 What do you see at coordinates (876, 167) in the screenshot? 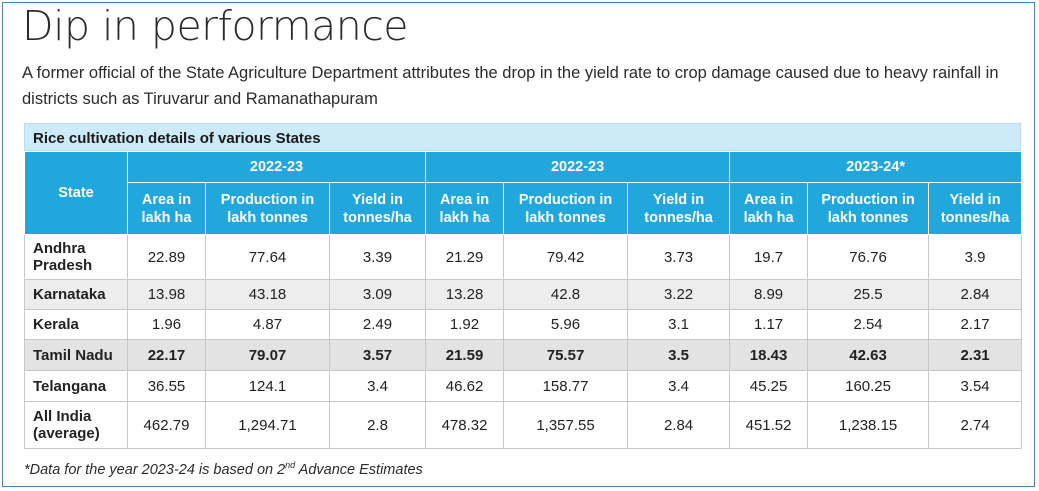
I see `group-header-3: 2023-24*` at bounding box center [876, 167].